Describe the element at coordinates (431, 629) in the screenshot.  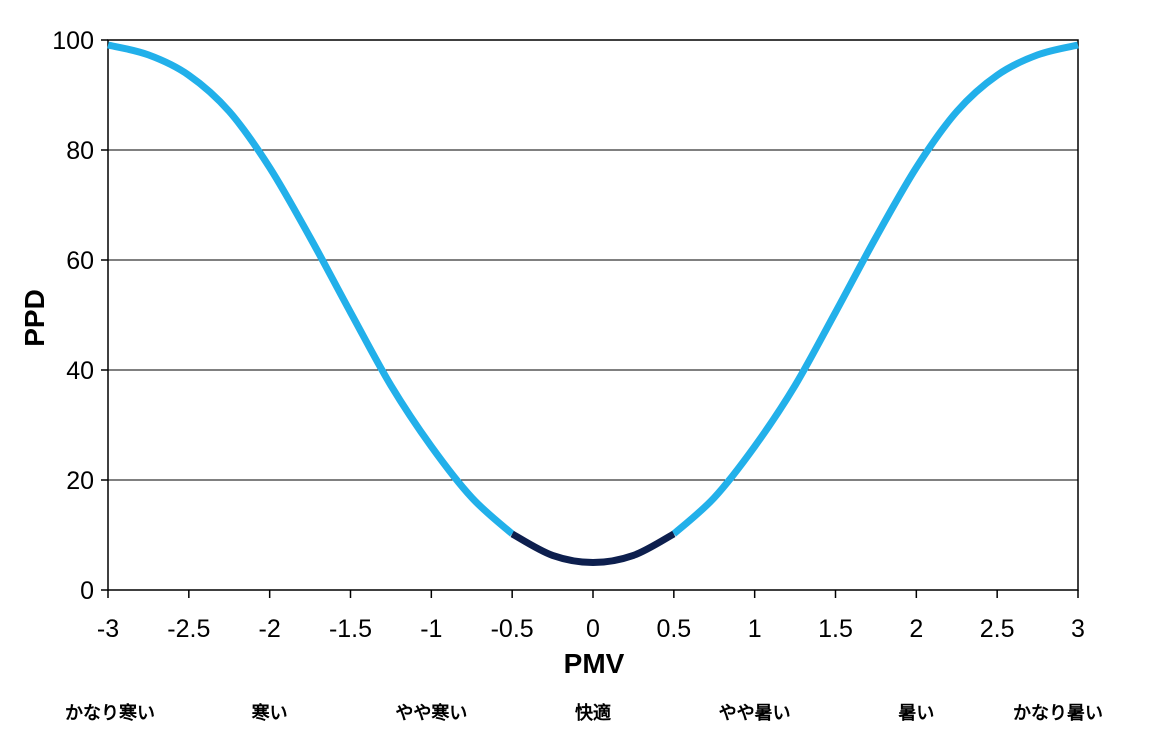
I see `x-tick-label: -1` at that location.